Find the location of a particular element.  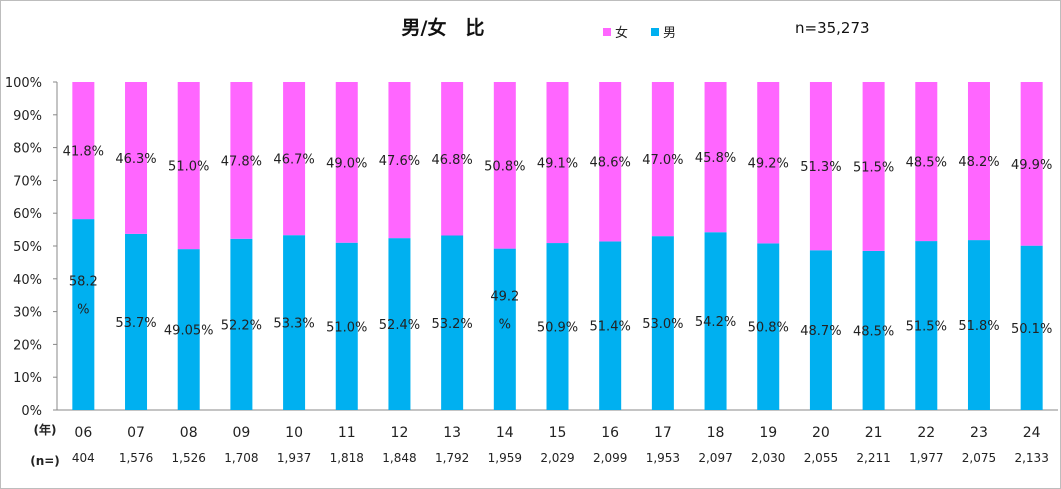

data-label-male-08: 49.05% is located at coordinates (189, 331).